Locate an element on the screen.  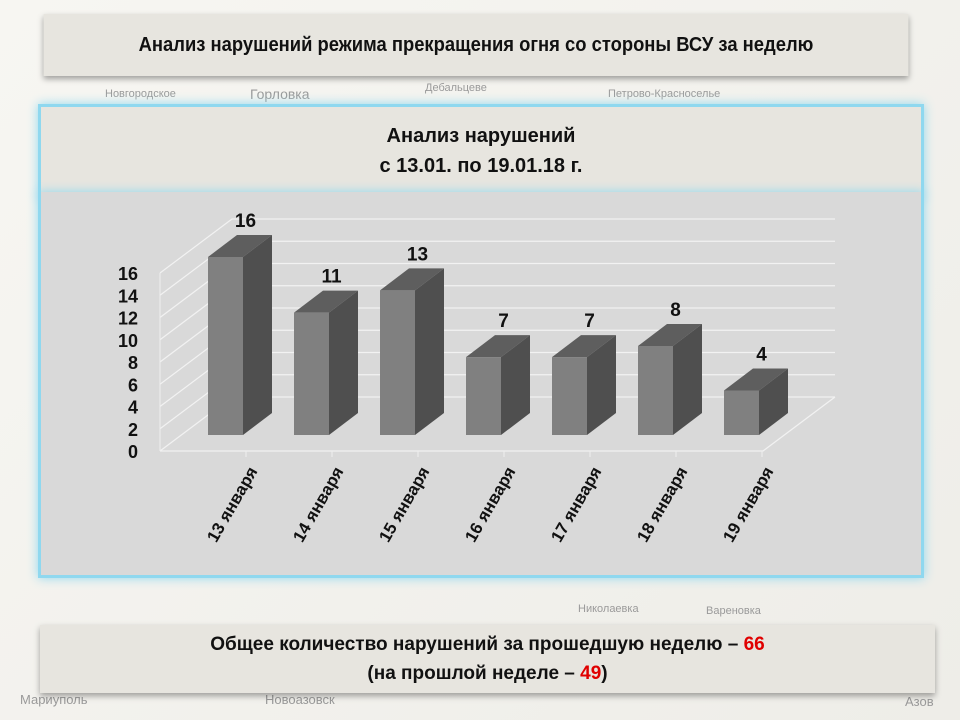
x-tick-label: 18 января is located at coordinates (662, 505).